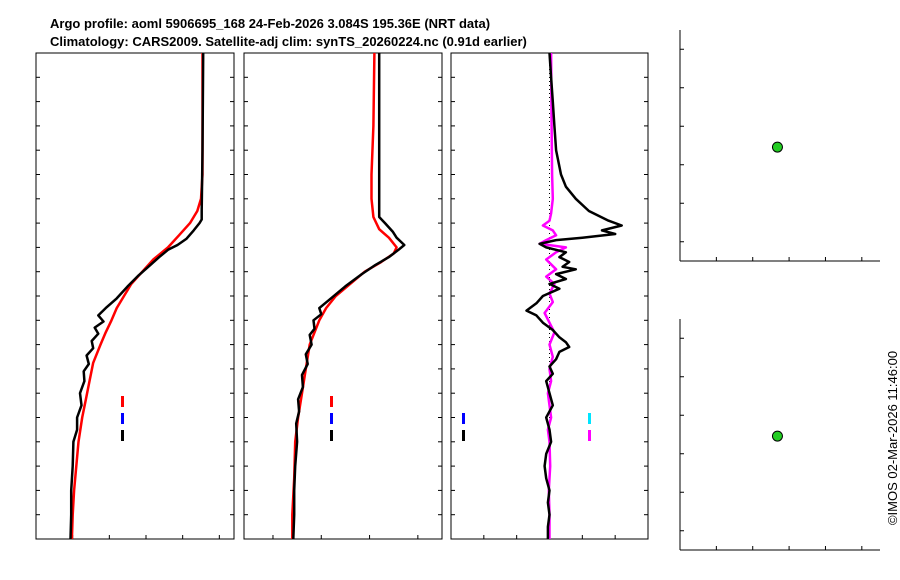 This screenshot has height=580, width=900. I want to click on sla-map-panel, so click(779, 435).